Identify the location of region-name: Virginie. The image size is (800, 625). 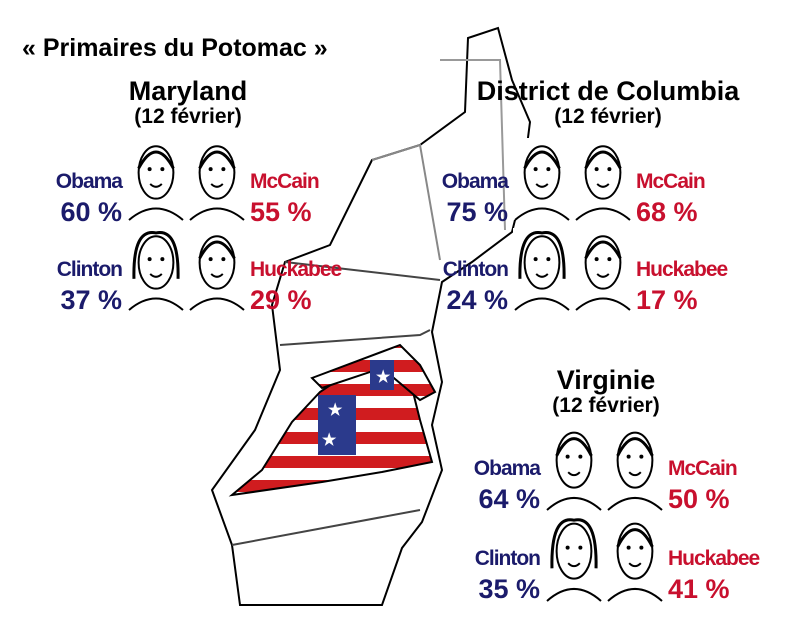
(606, 380).